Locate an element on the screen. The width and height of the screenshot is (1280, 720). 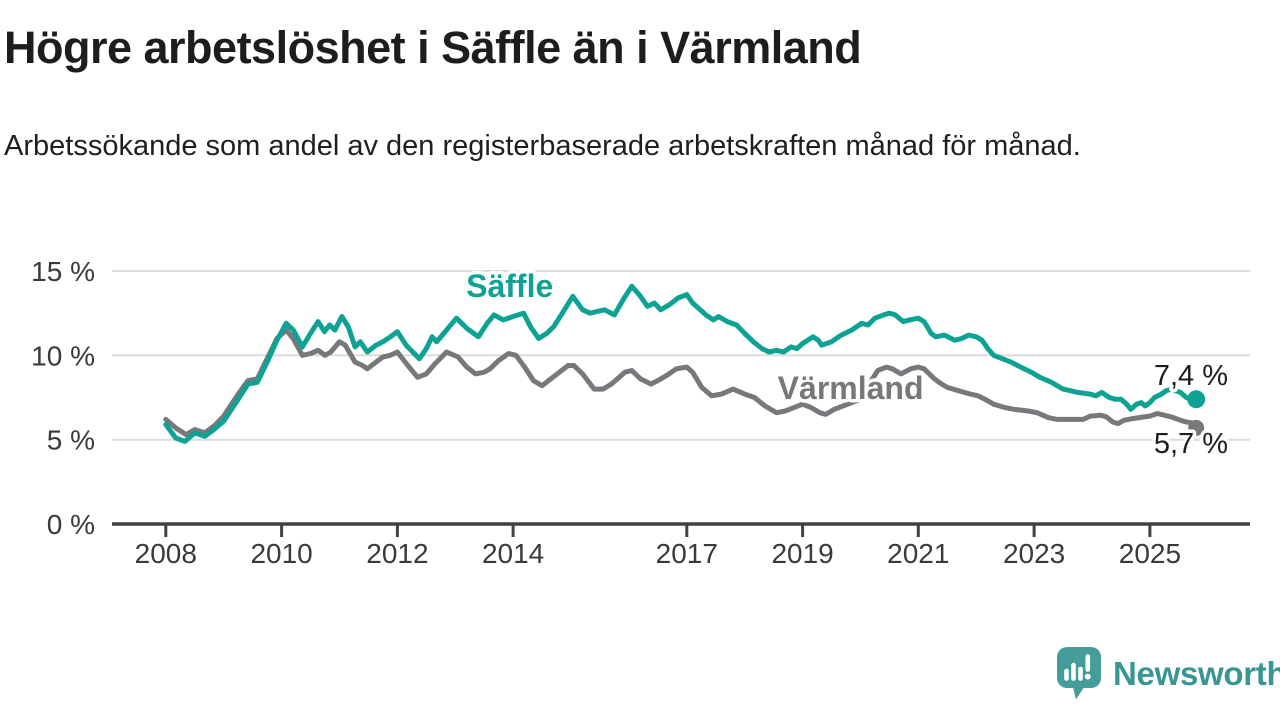
x-tick-label: 2017 is located at coordinates (687, 553).